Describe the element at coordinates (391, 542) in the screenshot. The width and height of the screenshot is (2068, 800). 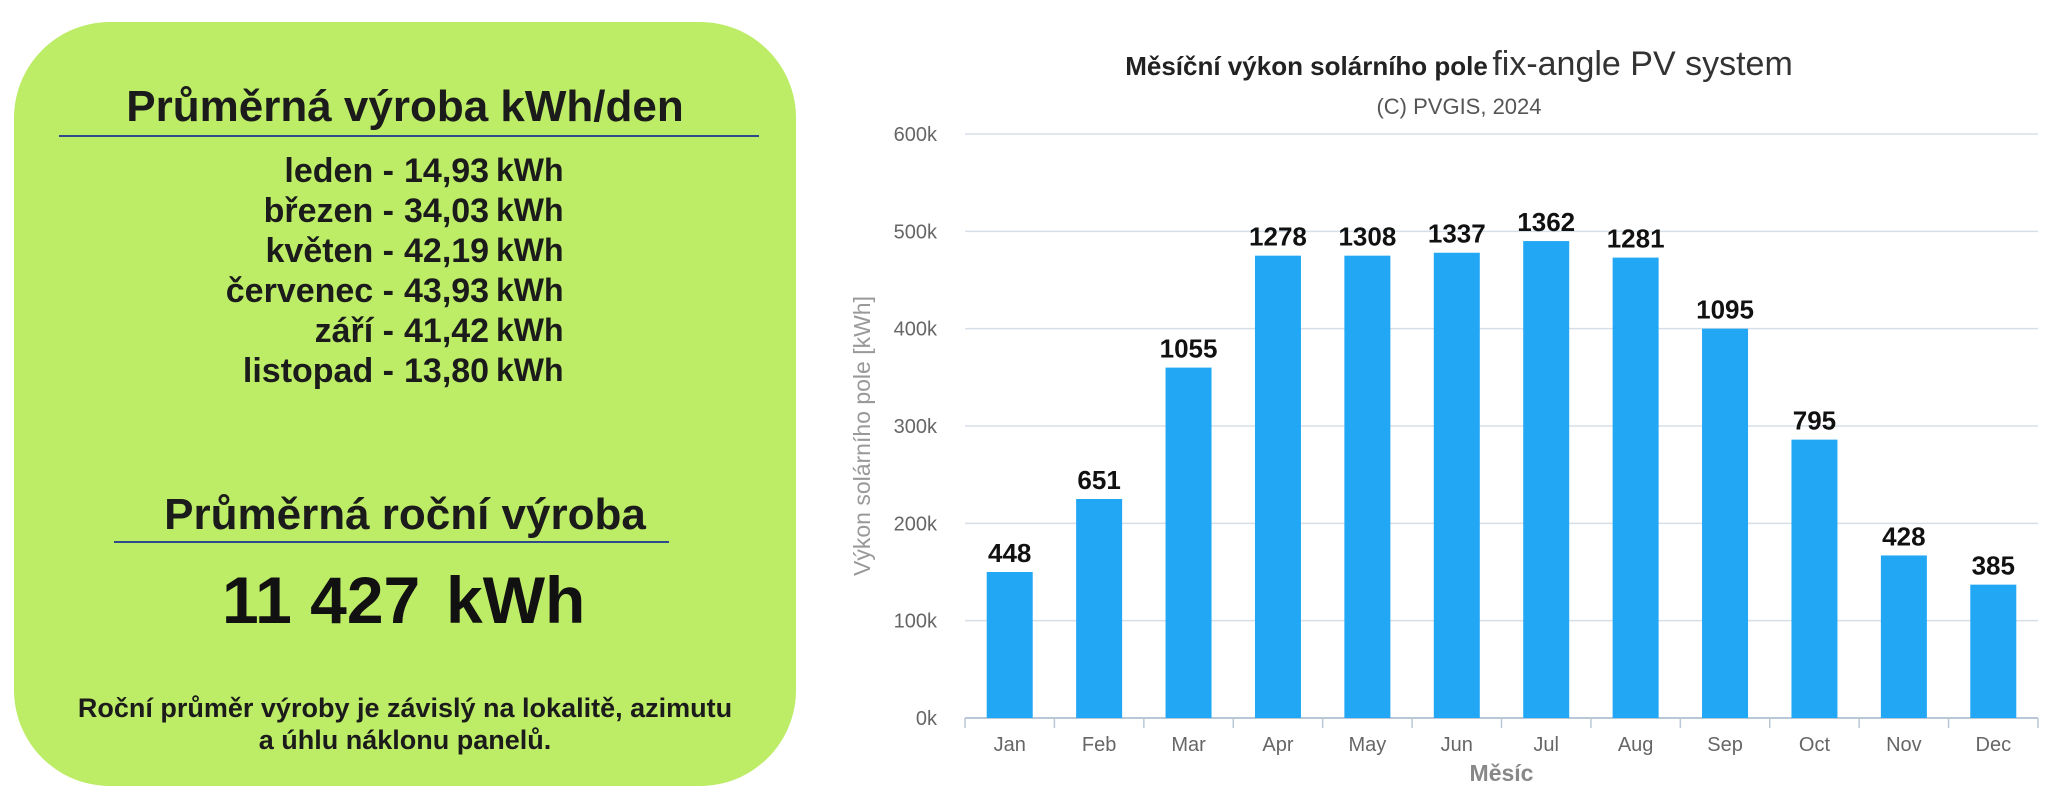
I see `annual-divider` at that location.